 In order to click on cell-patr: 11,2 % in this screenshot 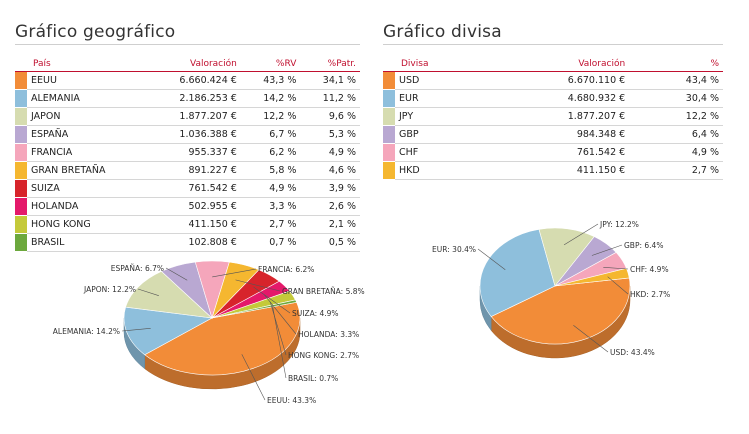, I will do `click(330, 98)`.